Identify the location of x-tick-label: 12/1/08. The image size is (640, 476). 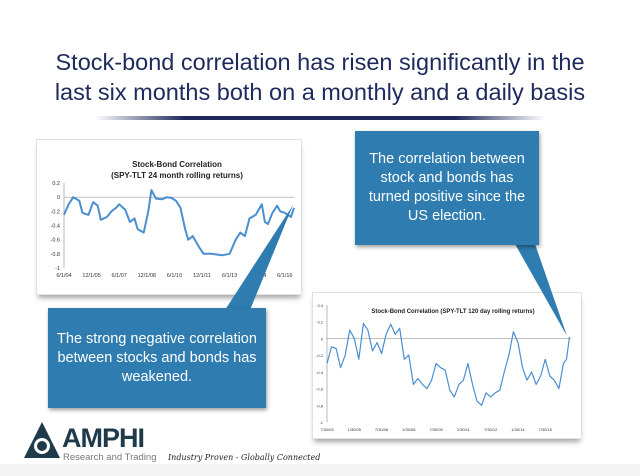
(147, 276).